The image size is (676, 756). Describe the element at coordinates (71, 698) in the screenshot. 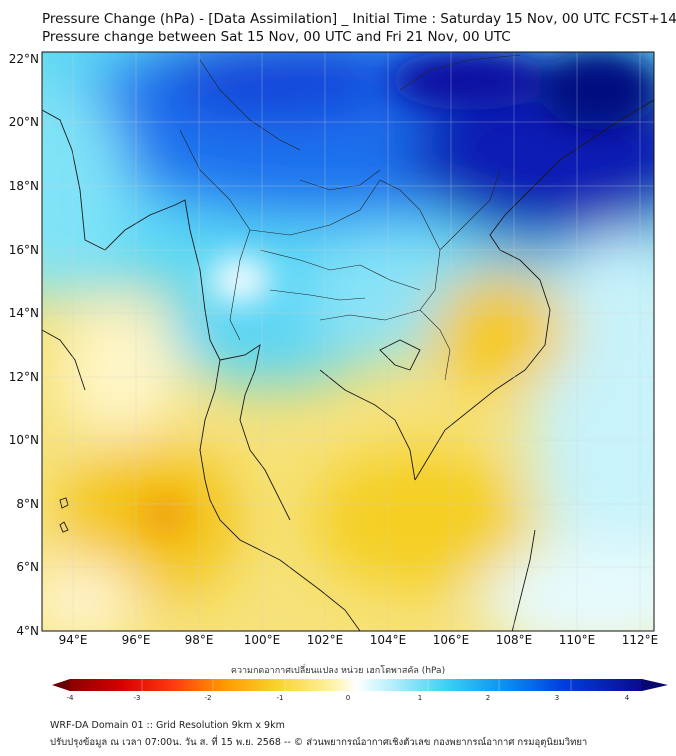

I see `colorbar-tick: -4` at that location.